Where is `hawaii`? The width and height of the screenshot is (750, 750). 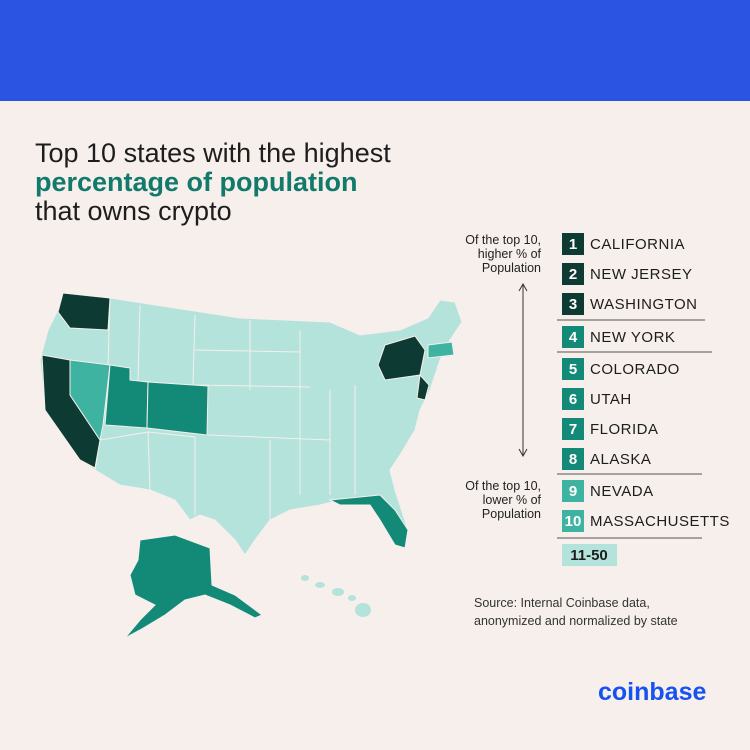 hawaii is located at coordinates (336, 596).